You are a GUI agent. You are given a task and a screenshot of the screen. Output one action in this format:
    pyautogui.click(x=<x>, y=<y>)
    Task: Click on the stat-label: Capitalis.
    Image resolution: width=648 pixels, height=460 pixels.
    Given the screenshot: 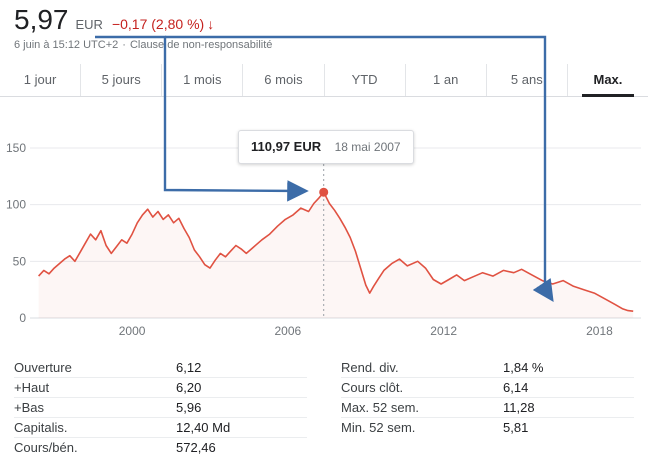 What is the action you would take?
    pyautogui.click(x=41, y=427)
    